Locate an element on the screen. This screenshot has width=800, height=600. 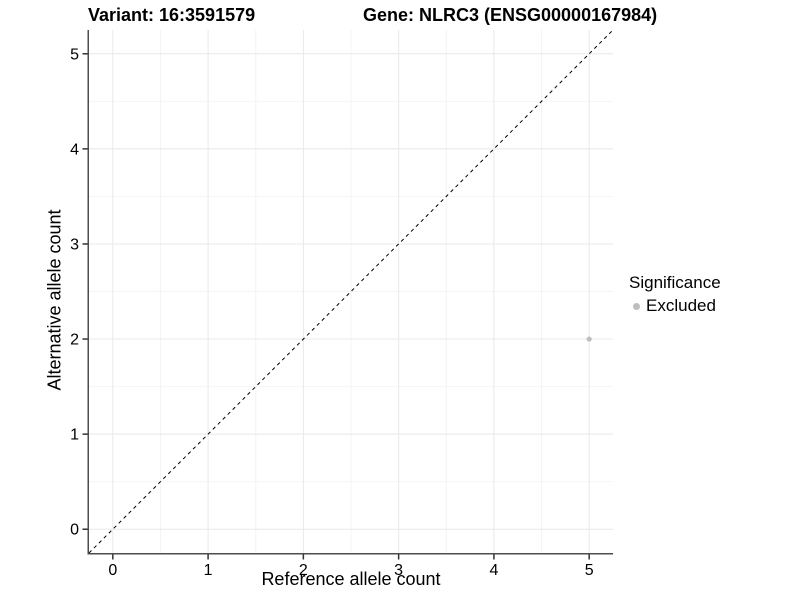
legend-item-label: Excluded is located at coordinates (681, 305).